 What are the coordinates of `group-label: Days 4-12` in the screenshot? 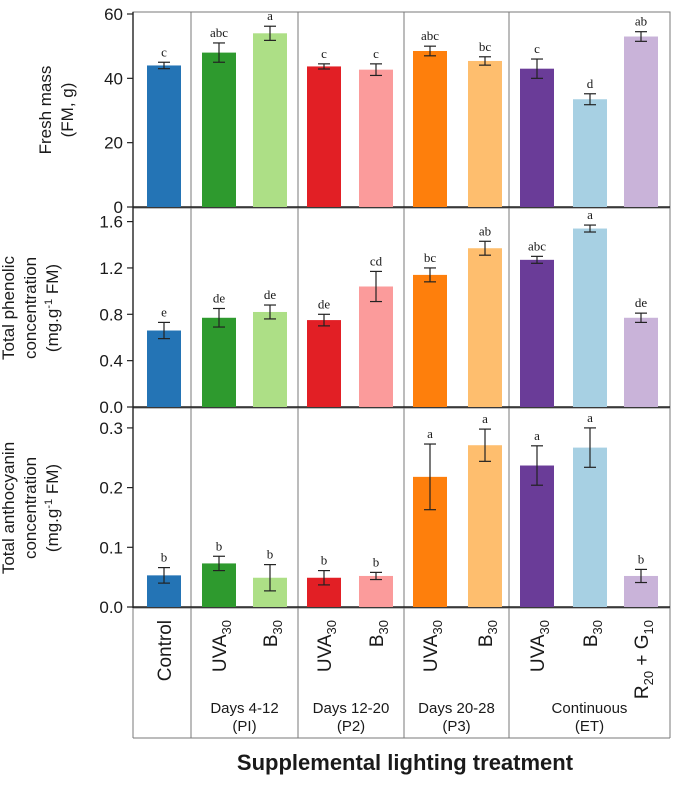 It's located at (244, 708).